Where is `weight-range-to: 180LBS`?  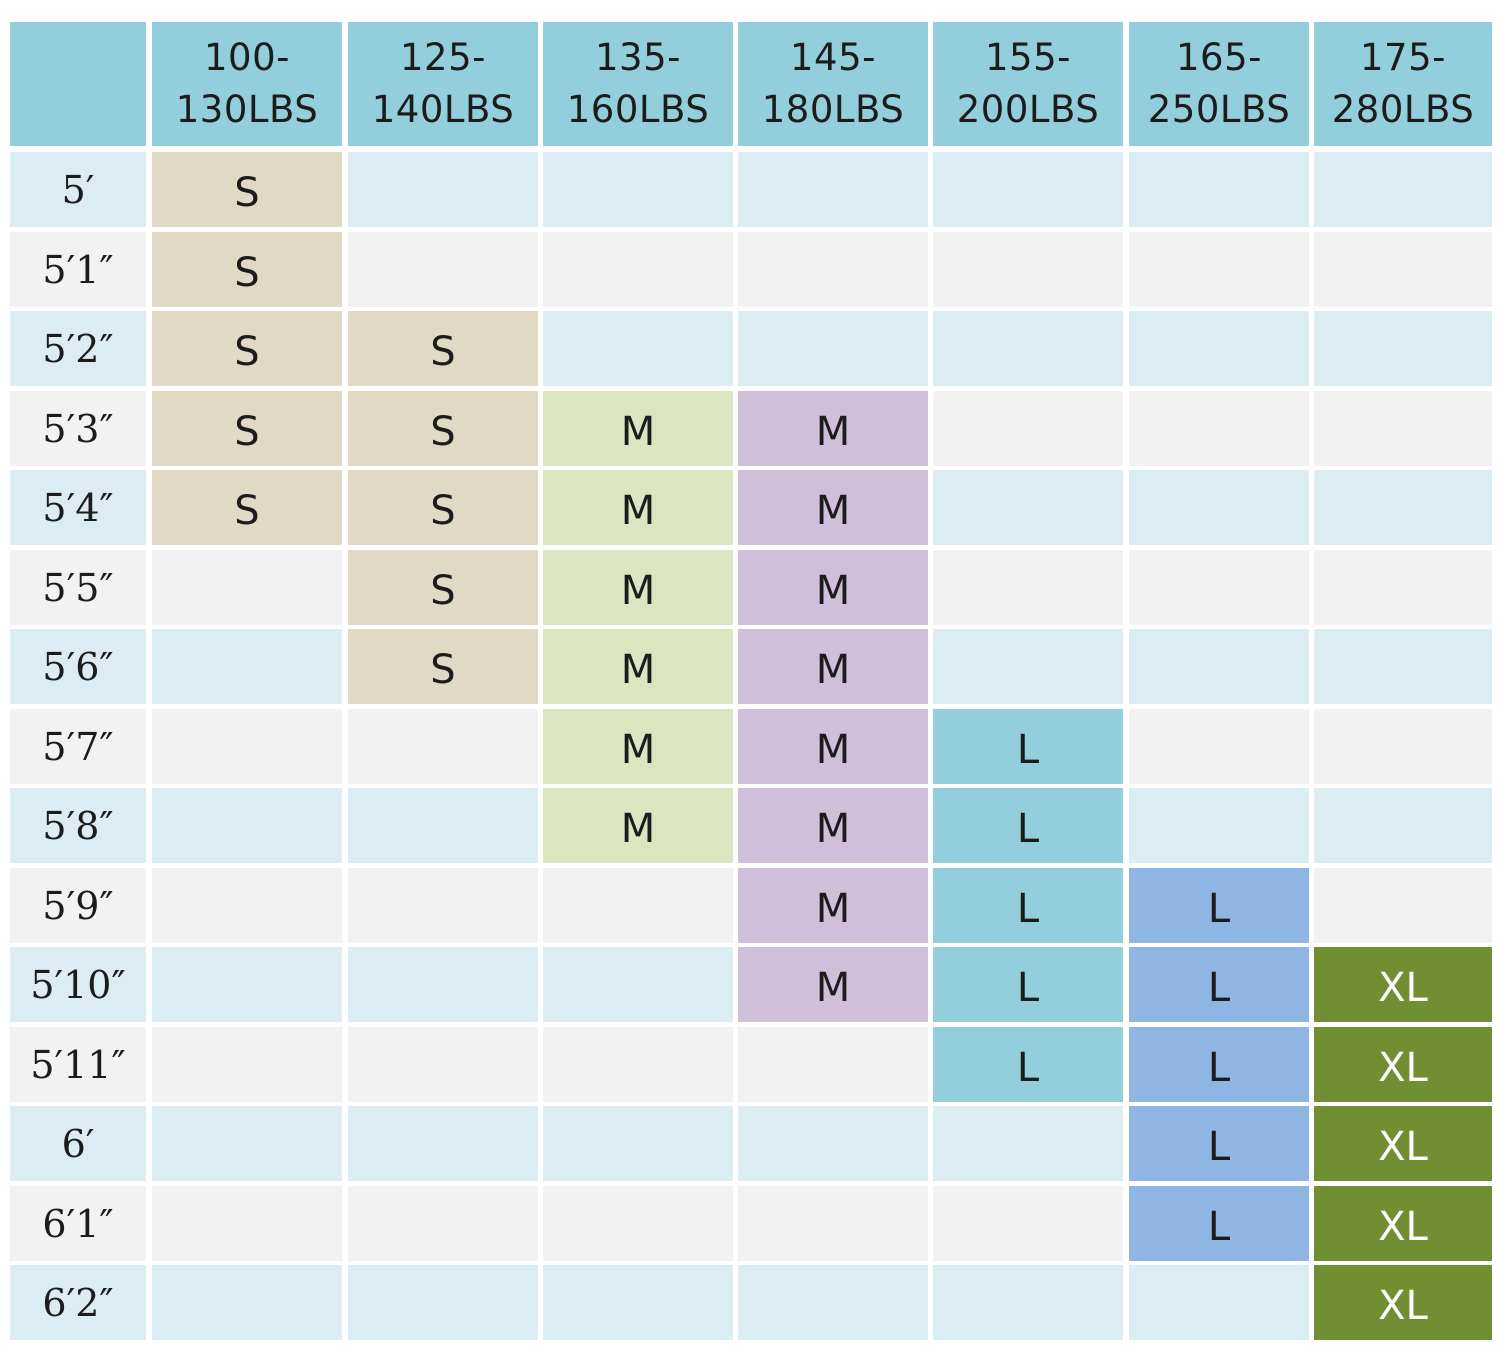 weight-range-to: 180LBS is located at coordinates (833, 109).